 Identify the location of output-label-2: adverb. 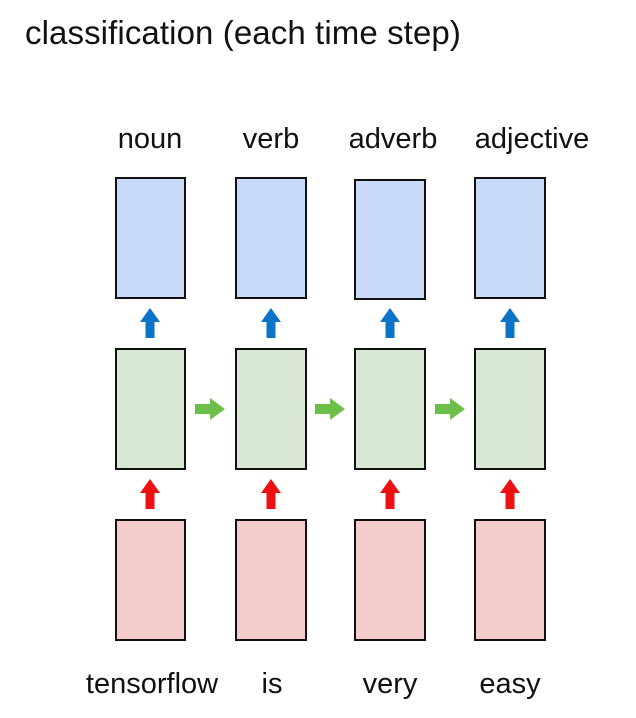
(393, 139).